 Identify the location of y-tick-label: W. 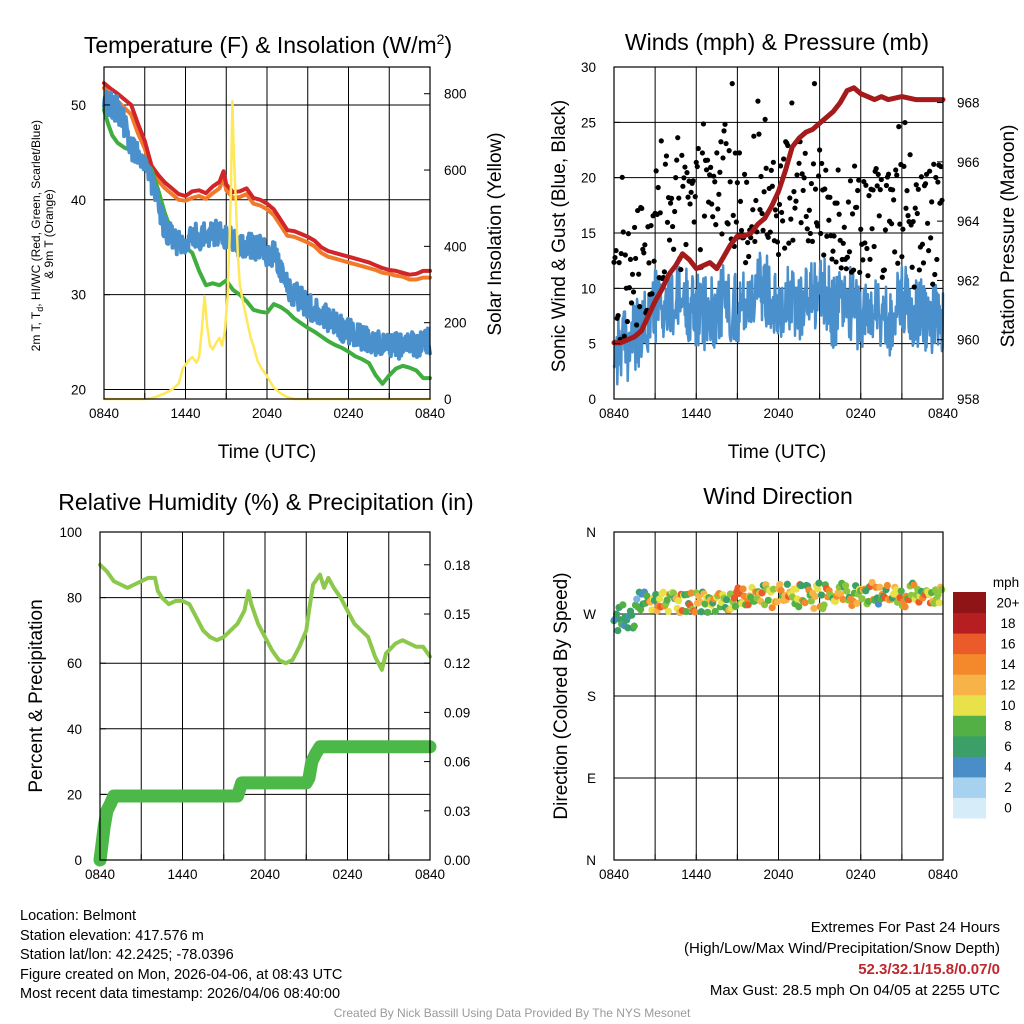
(589, 614).